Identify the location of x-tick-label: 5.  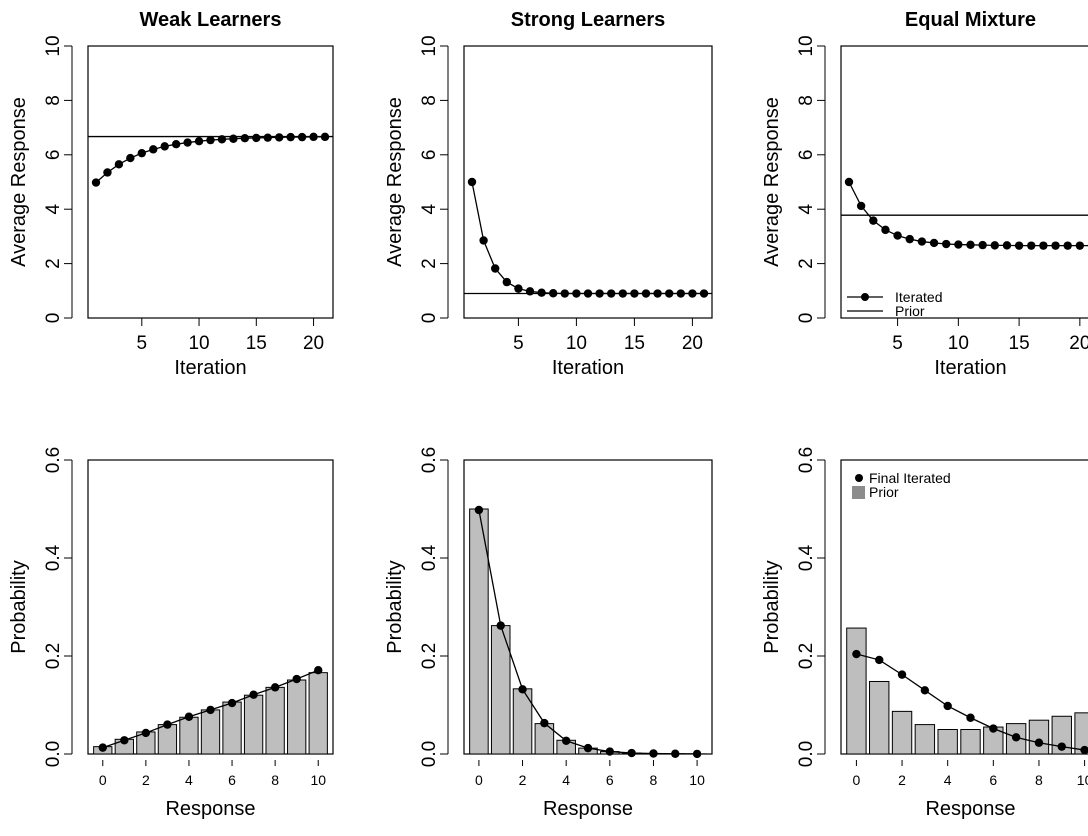
(142, 343).